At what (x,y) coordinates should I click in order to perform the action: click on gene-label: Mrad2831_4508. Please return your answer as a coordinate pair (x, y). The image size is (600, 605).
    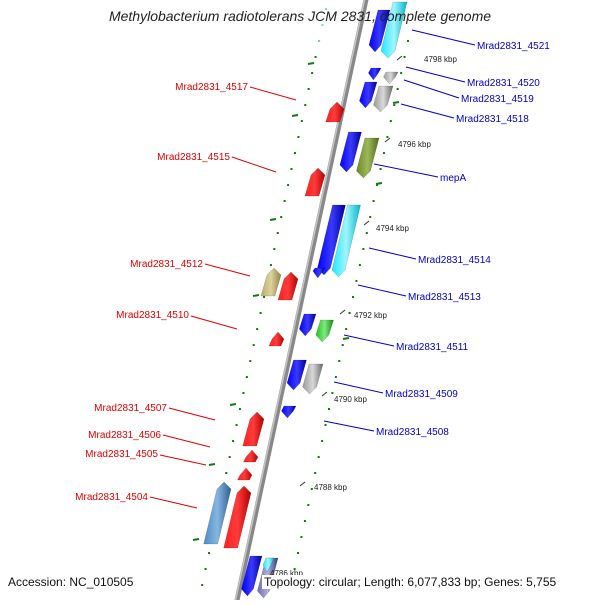
    Looking at the image, I should click on (412, 432).